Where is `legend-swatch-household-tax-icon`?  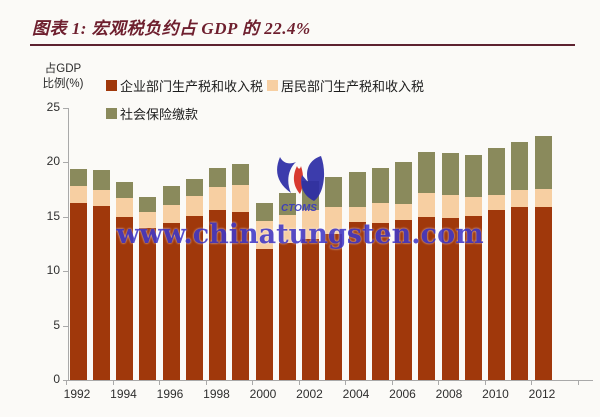 legend-swatch-household-tax-icon is located at coordinates (273, 85).